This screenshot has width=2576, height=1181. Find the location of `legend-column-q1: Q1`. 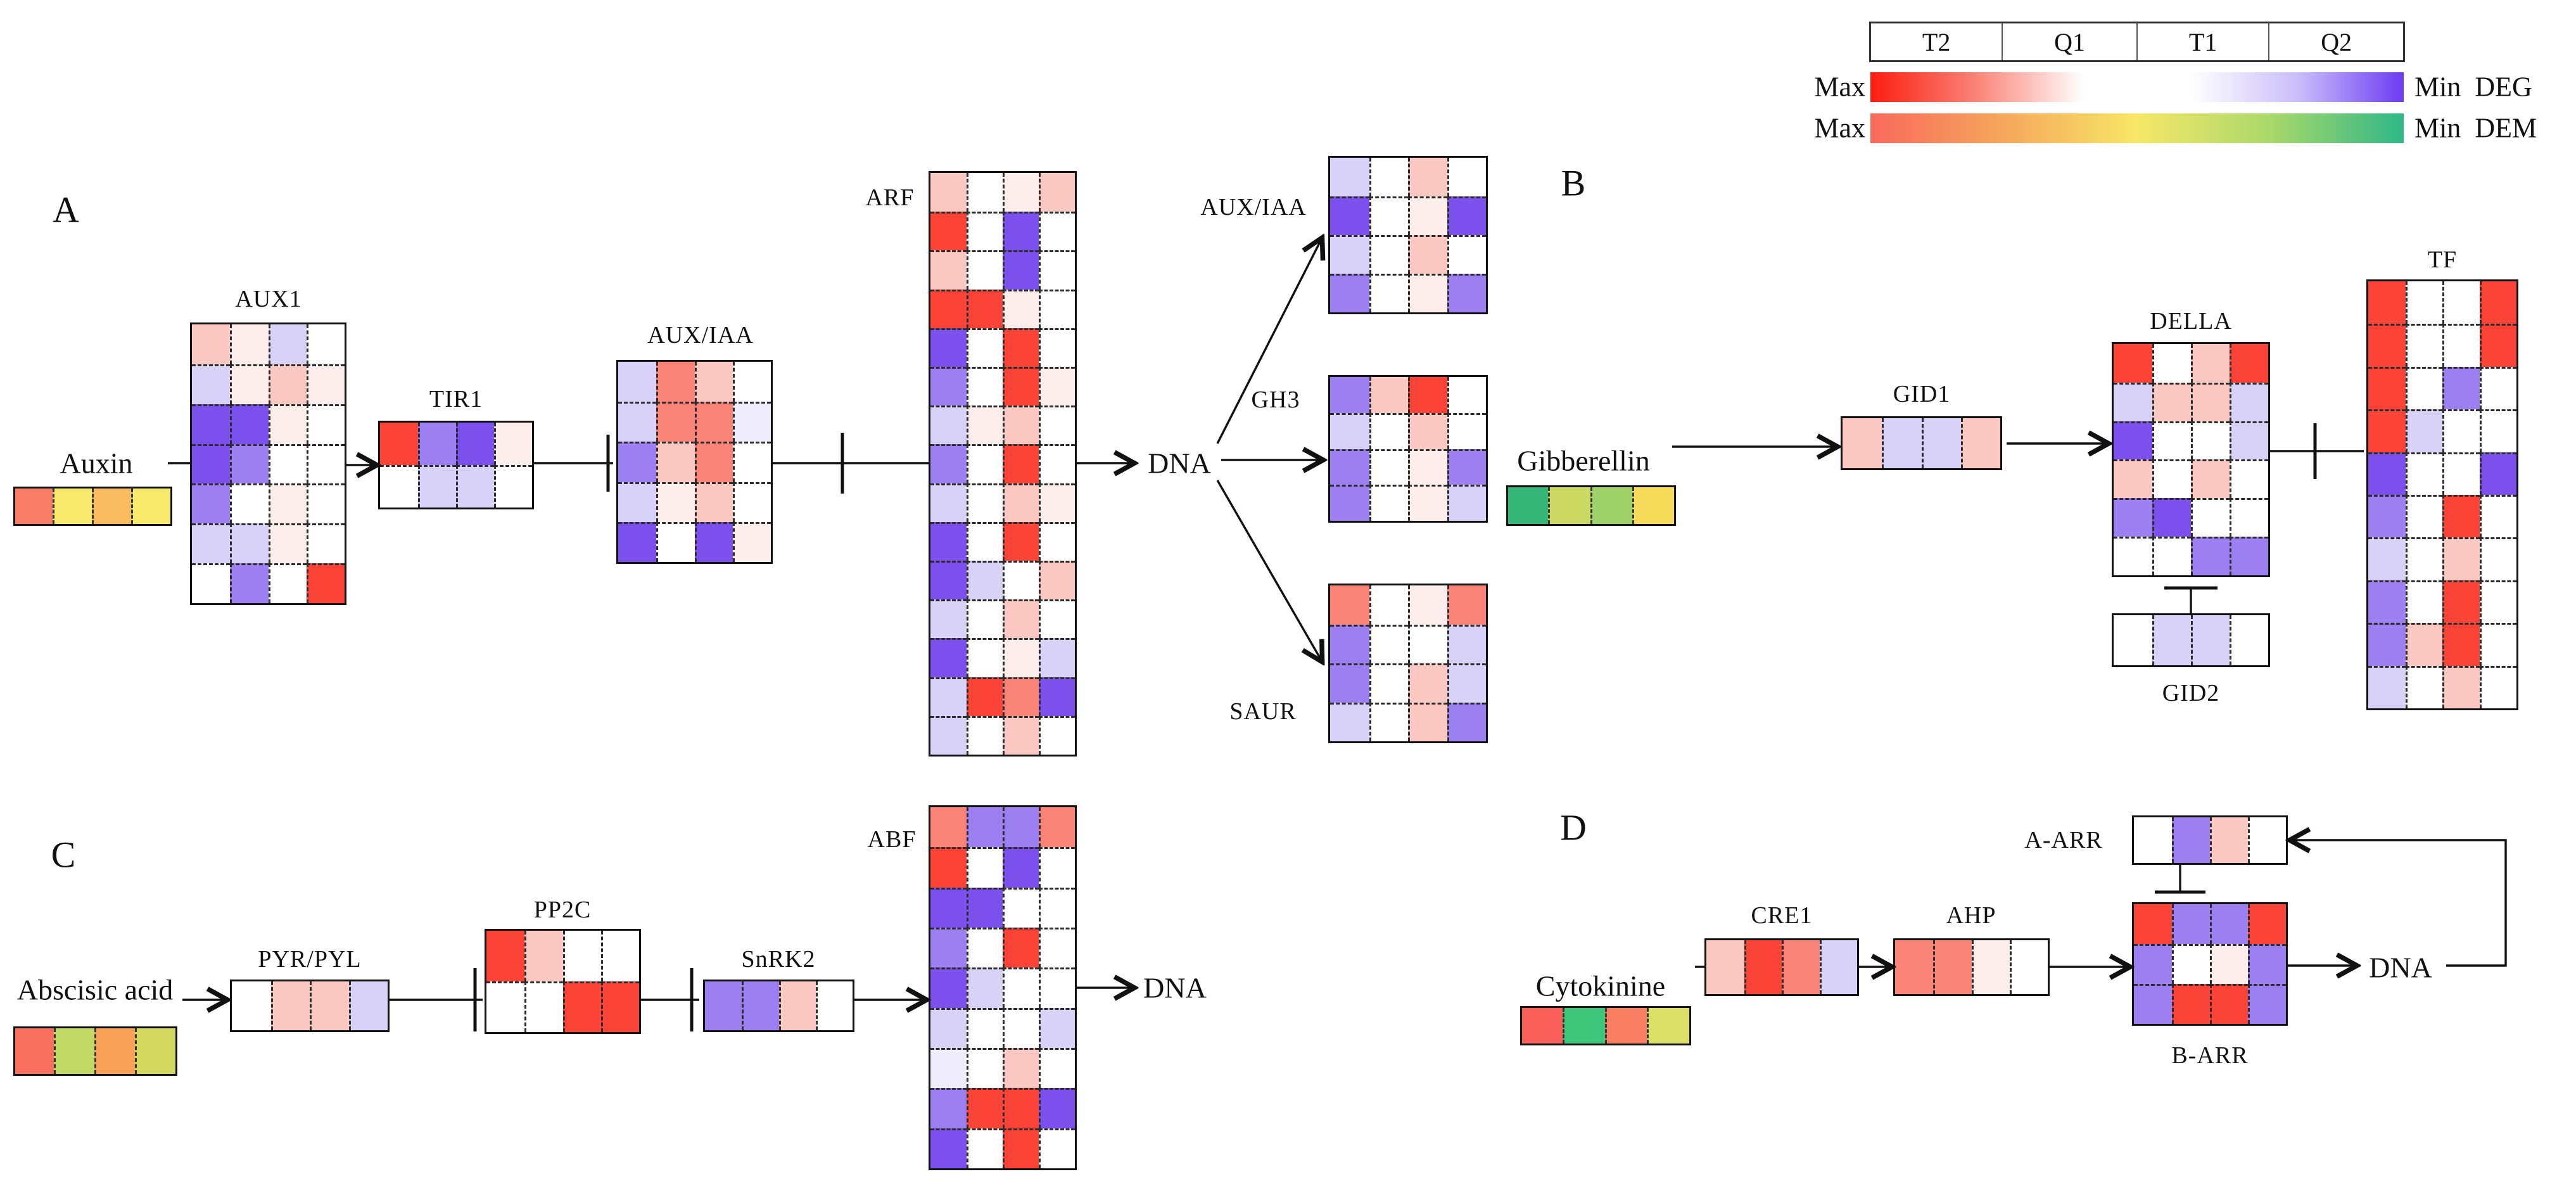

legend-column-q1: Q1 is located at coordinates (2069, 41).